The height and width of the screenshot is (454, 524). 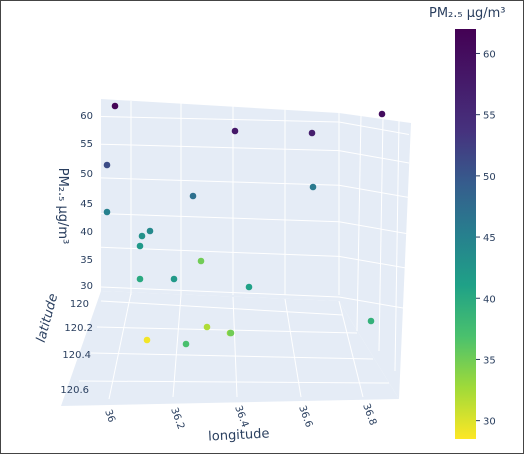 I want to click on colorbar-tick-label: 50, so click(x=489, y=177).